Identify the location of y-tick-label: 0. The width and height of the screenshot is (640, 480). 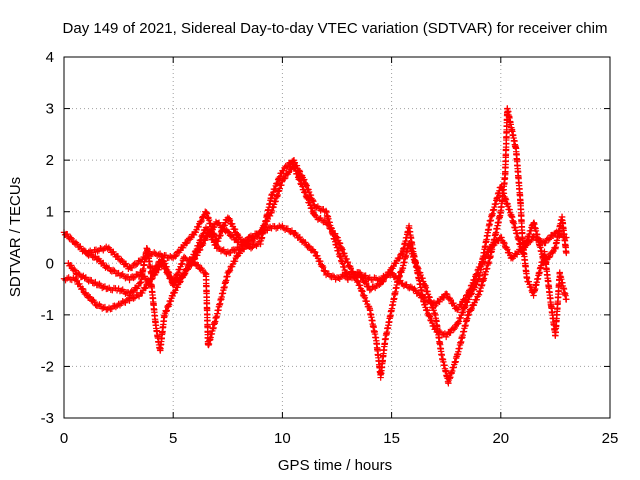
(50, 263).